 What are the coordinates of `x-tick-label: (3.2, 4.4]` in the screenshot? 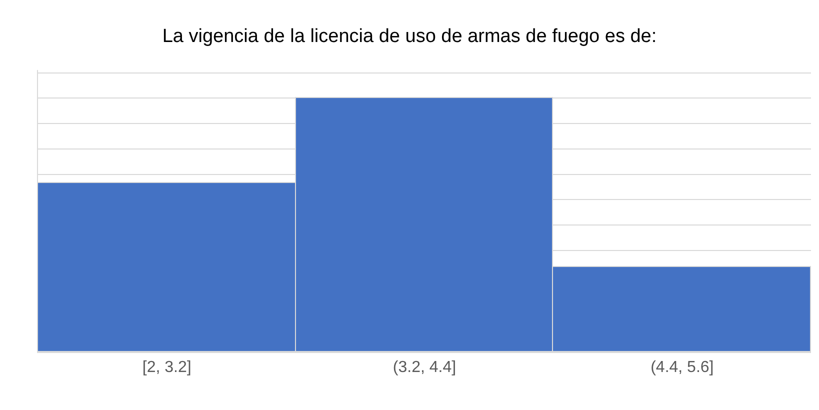 It's located at (424, 367).